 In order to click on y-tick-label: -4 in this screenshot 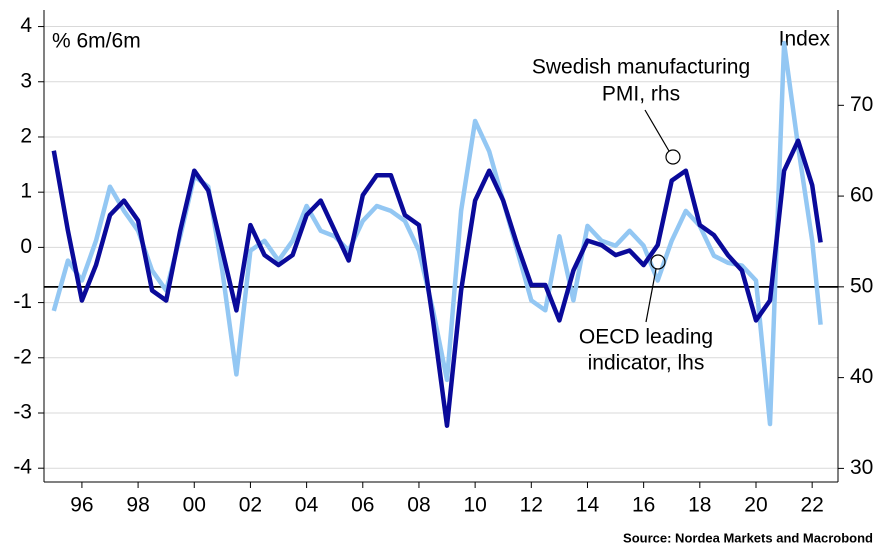, I will do `click(22, 467)`.